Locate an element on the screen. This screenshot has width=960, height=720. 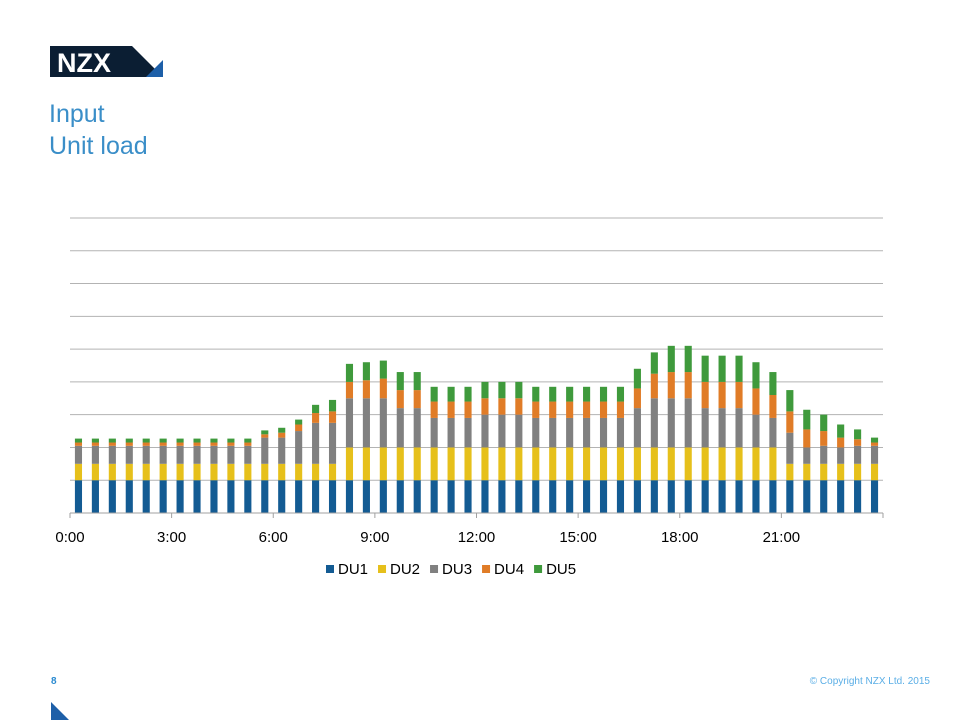
copyright-text: © Copyright NZX Ltd. 2015 is located at coordinates (869, 681).